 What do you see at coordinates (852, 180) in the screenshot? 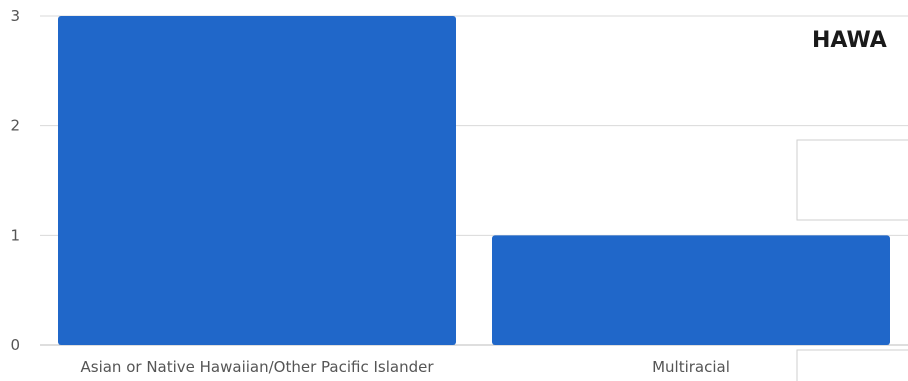
I see `legend-box-upper` at bounding box center [852, 180].